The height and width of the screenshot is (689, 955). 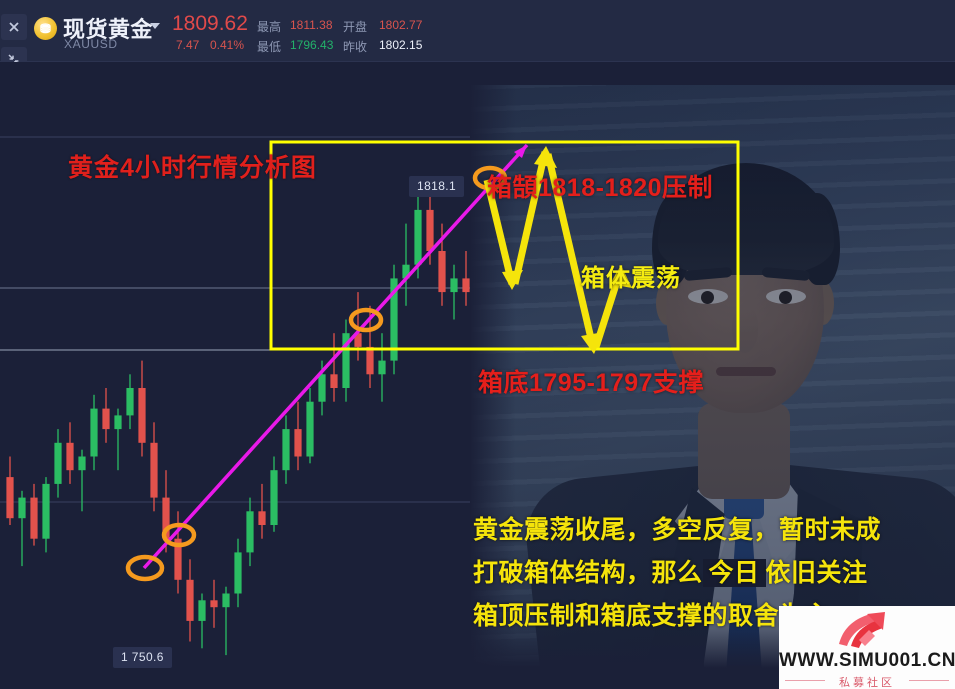 I want to click on gold-coin-icon: ⛃, so click(x=45, y=28).